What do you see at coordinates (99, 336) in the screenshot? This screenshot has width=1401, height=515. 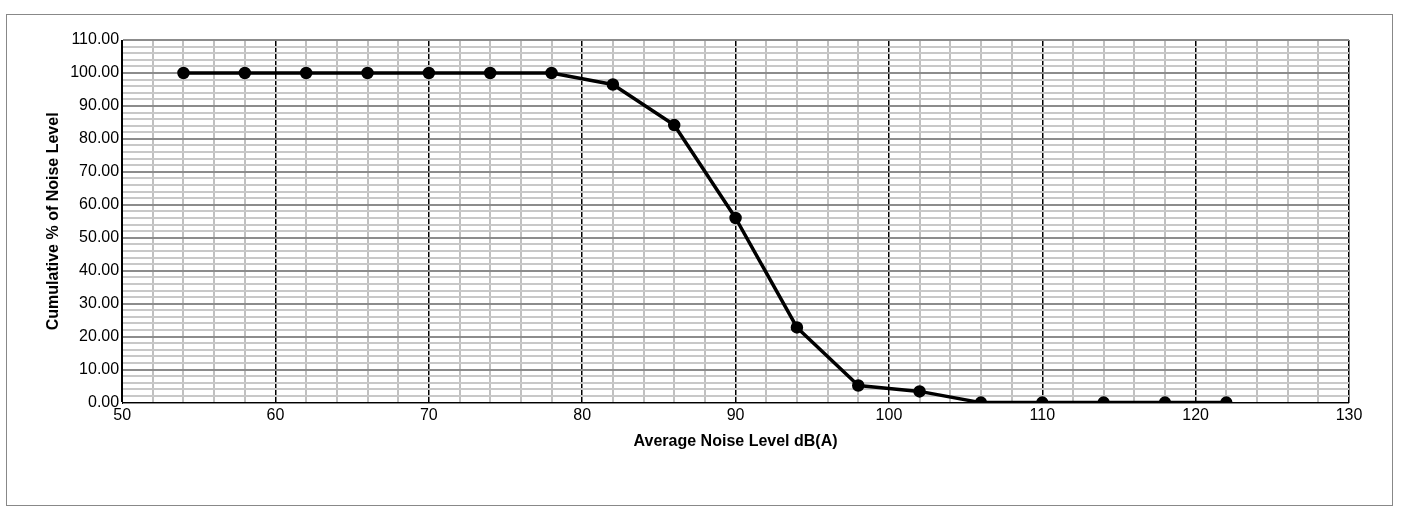 I see `y-tick-label: 20.00` at bounding box center [99, 336].